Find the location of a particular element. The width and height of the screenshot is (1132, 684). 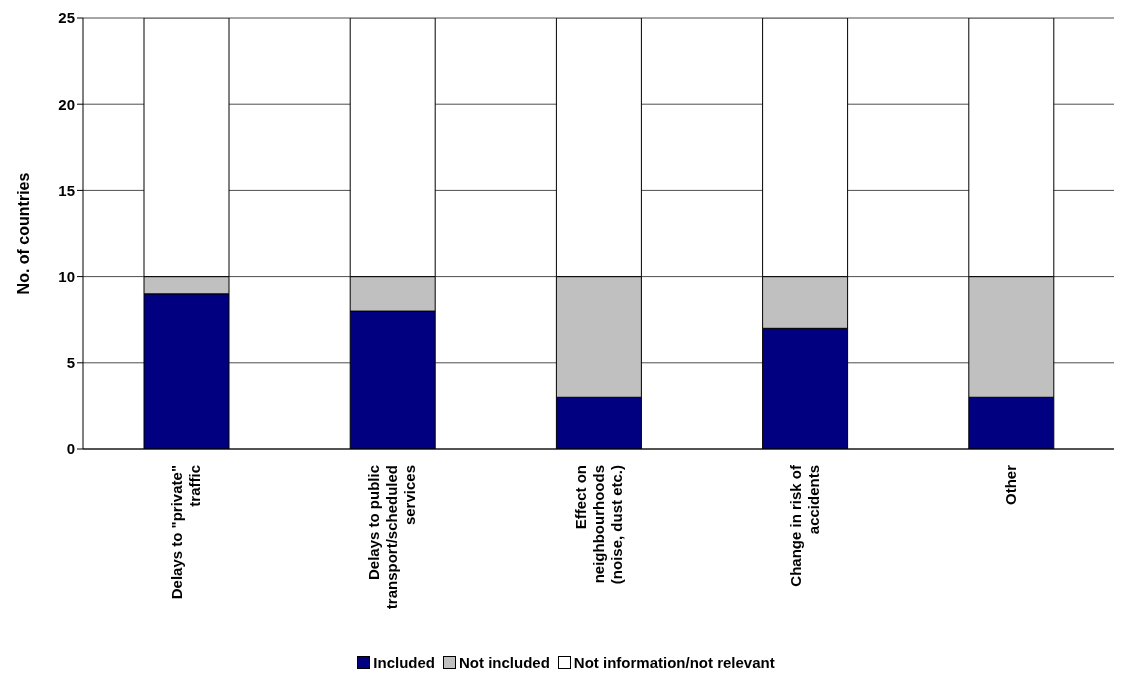

y-tick-label: 25 is located at coordinates (66, 18).